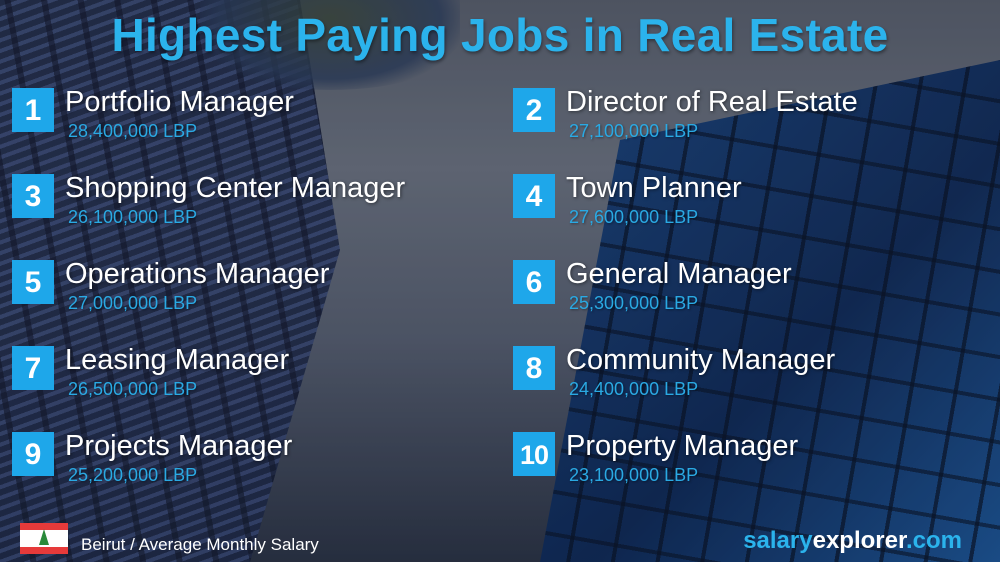 This screenshot has height=562, width=1000. What do you see at coordinates (534, 196) in the screenshot?
I see `rank-badge: 4` at bounding box center [534, 196].